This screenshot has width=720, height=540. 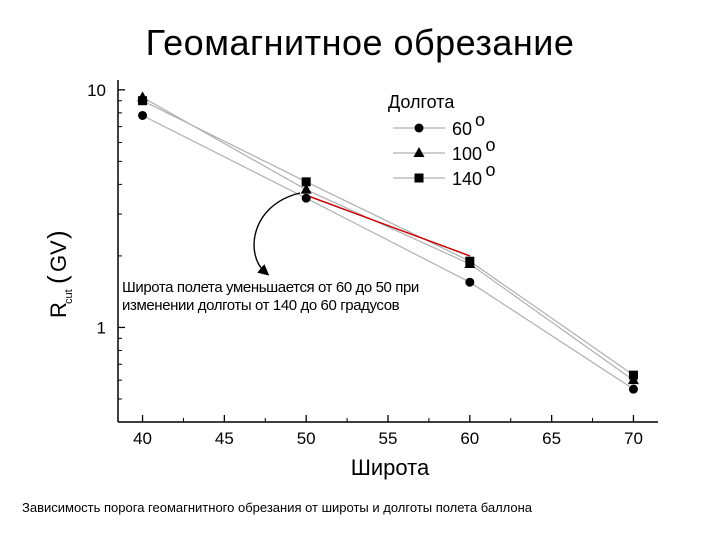 I want to click on x-tick-label: 40, so click(x=142, y=438).